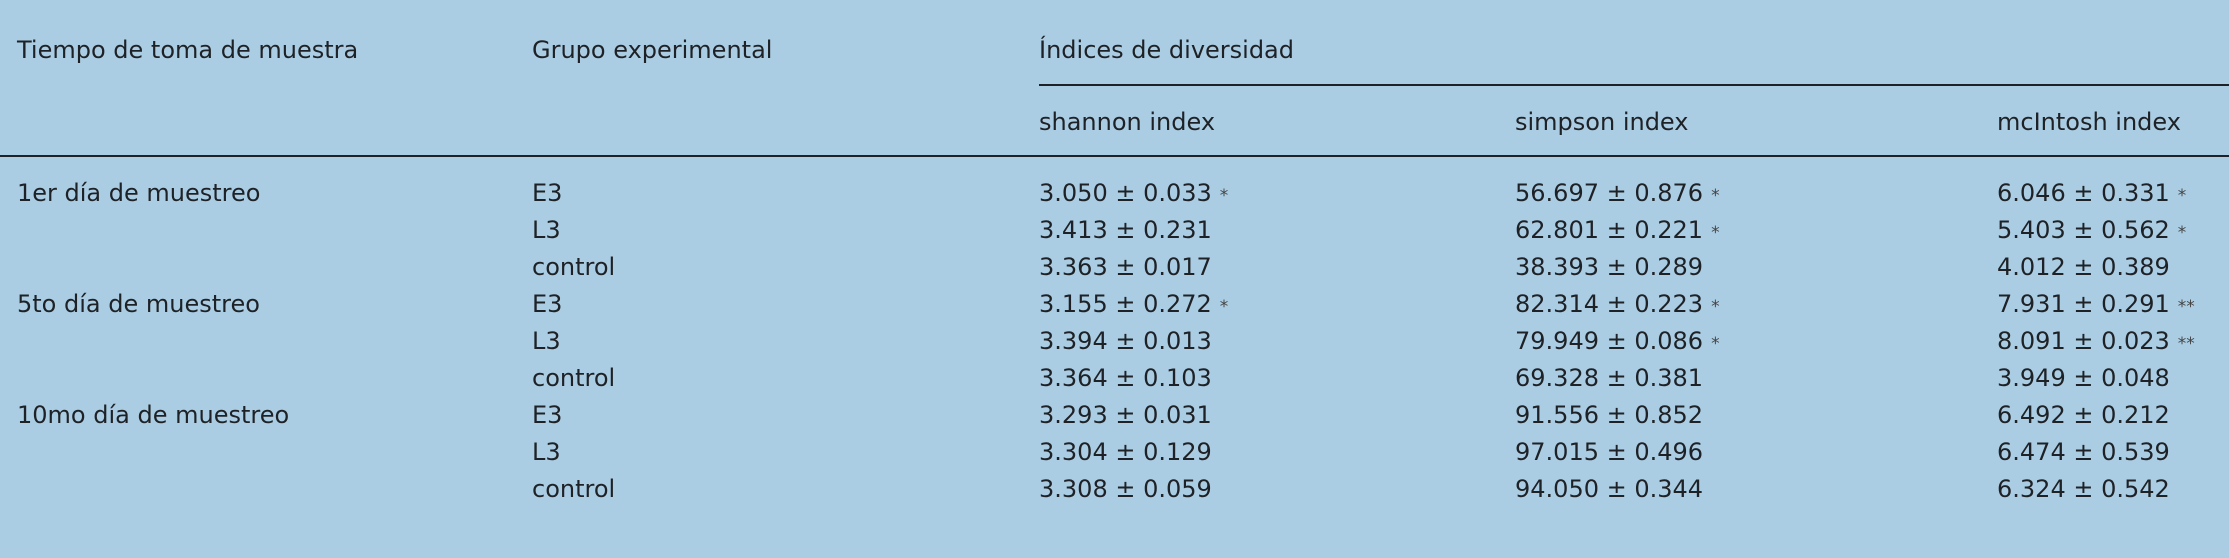 This screenshot has height=558, width=2229. Describe the element at coordinates (2083, 341) in the screenshot. I see `value: 8.091 ± 0.023` at that location.